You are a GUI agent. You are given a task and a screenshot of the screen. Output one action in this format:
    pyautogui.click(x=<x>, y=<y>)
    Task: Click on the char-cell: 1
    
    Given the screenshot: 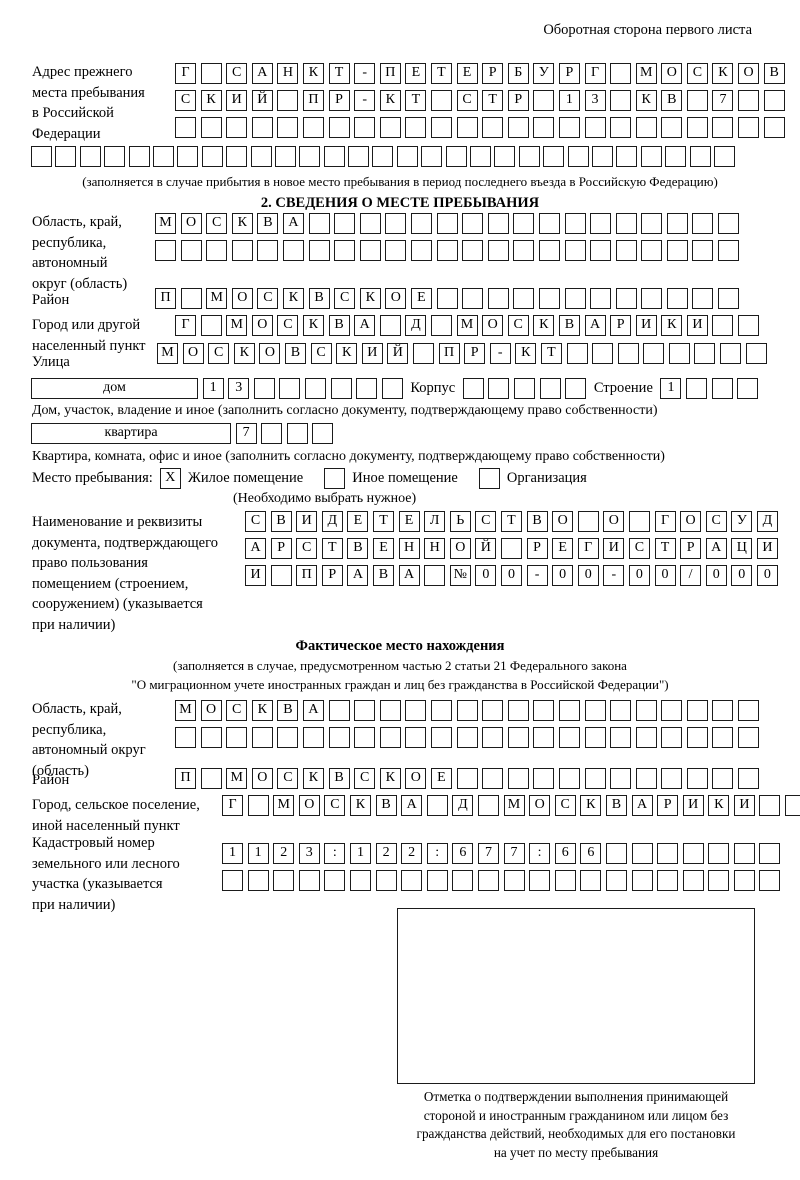 What is the action you would take?
    pyautogui.click(x=213, y=388)
    